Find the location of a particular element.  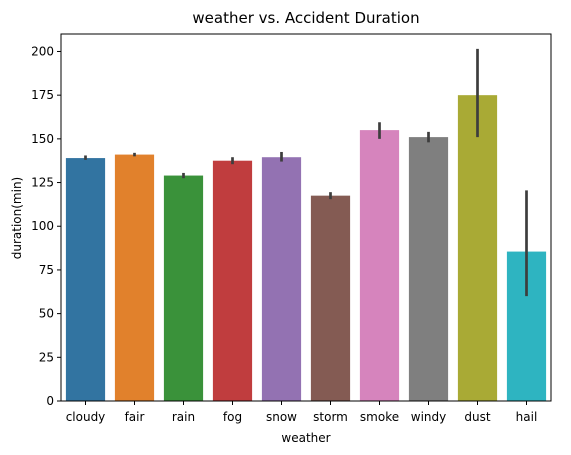

y-axis-label: duration(min) is located at coordinates (17, 218).